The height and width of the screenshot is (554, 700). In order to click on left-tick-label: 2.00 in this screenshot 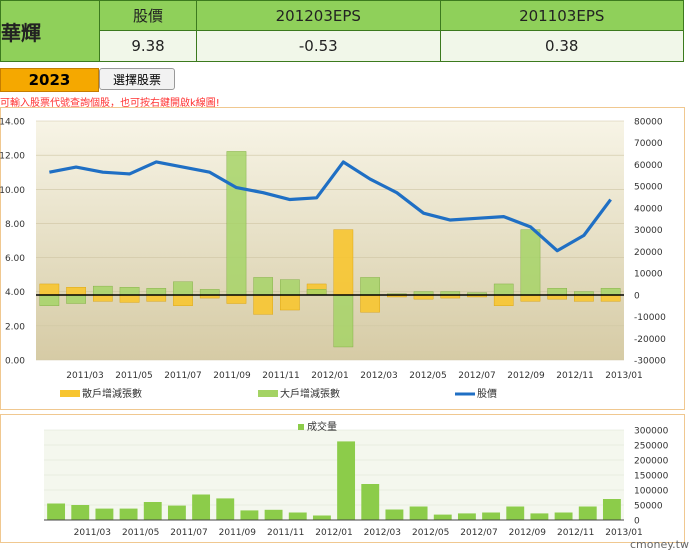, I will do `click(15, 327)`.